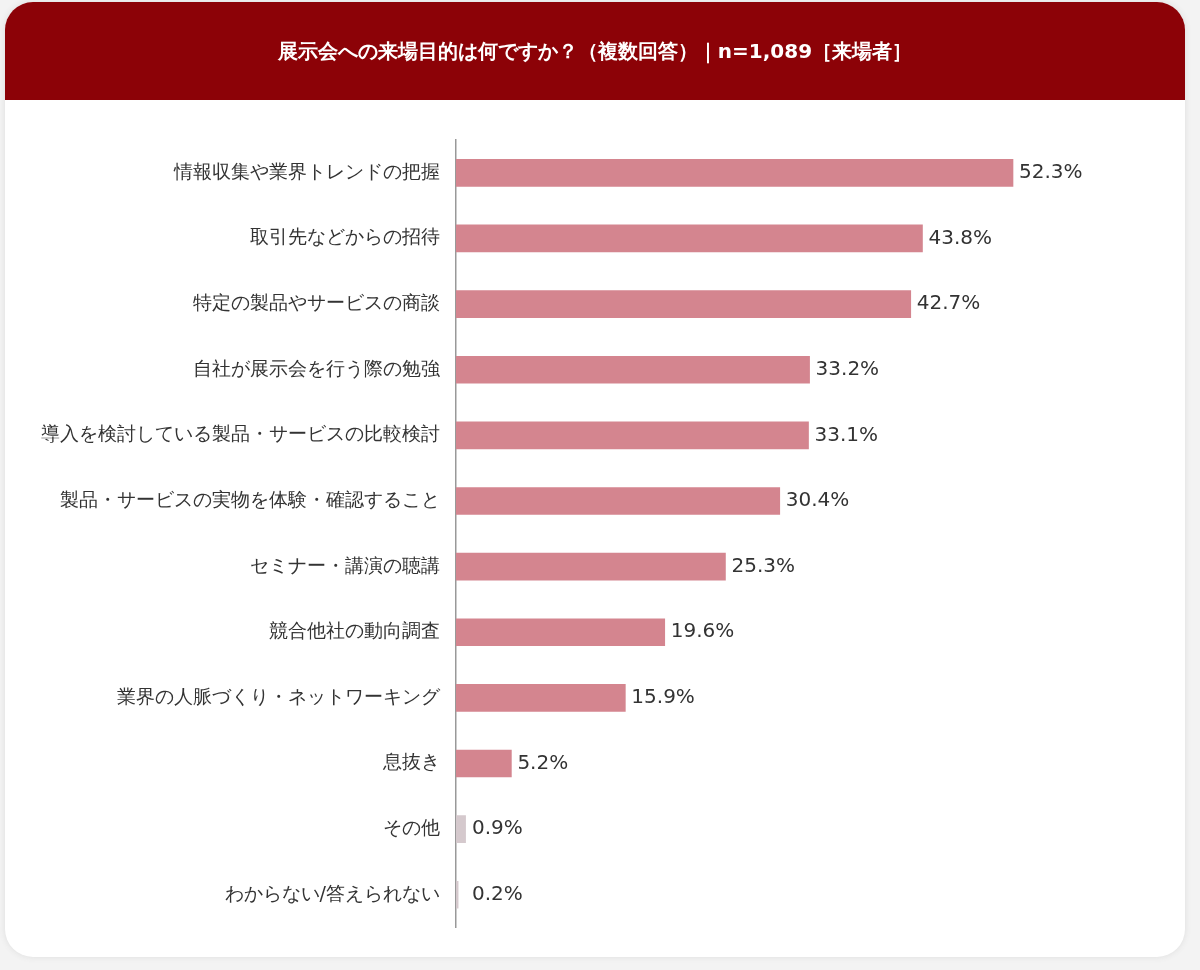  Describe the element at coordinates (663, 696) in the screenshot. I see `data-label: 15.9%` at that location.